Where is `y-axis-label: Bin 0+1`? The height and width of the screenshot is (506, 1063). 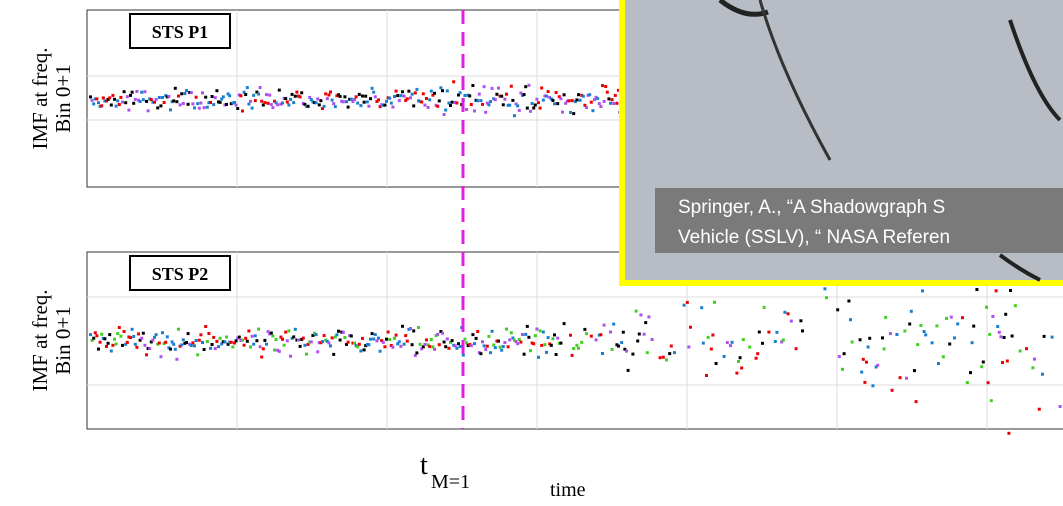 y-axis-label: Bin 0+1 is located at coordinates (63, 340).